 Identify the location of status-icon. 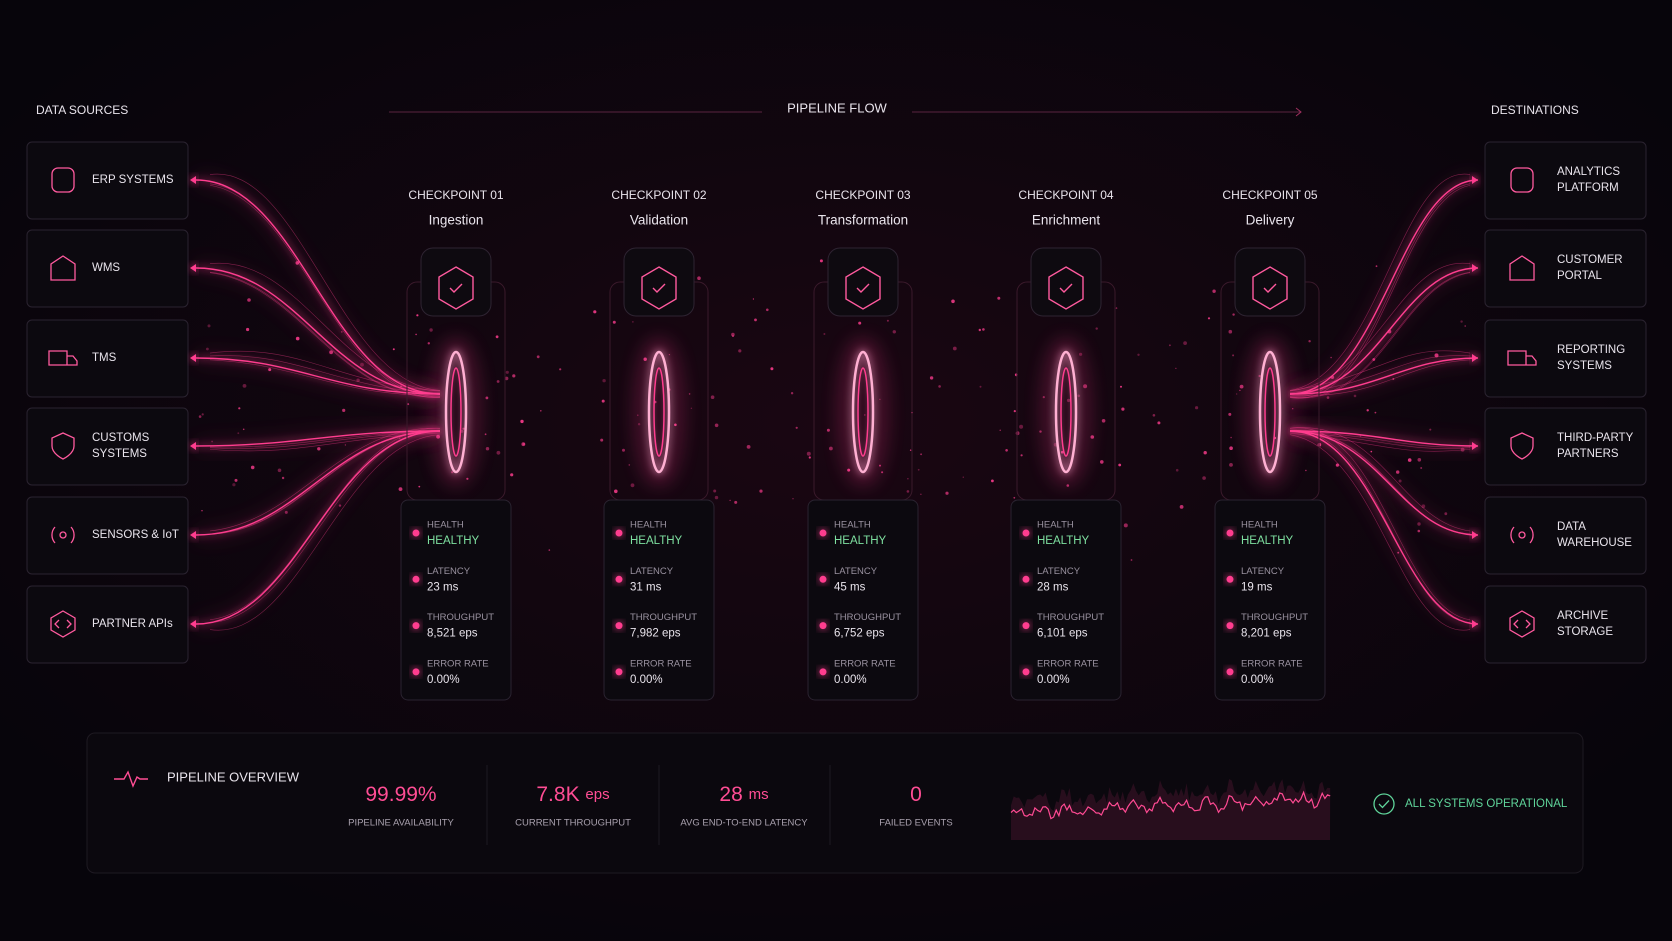
(1384, 804).